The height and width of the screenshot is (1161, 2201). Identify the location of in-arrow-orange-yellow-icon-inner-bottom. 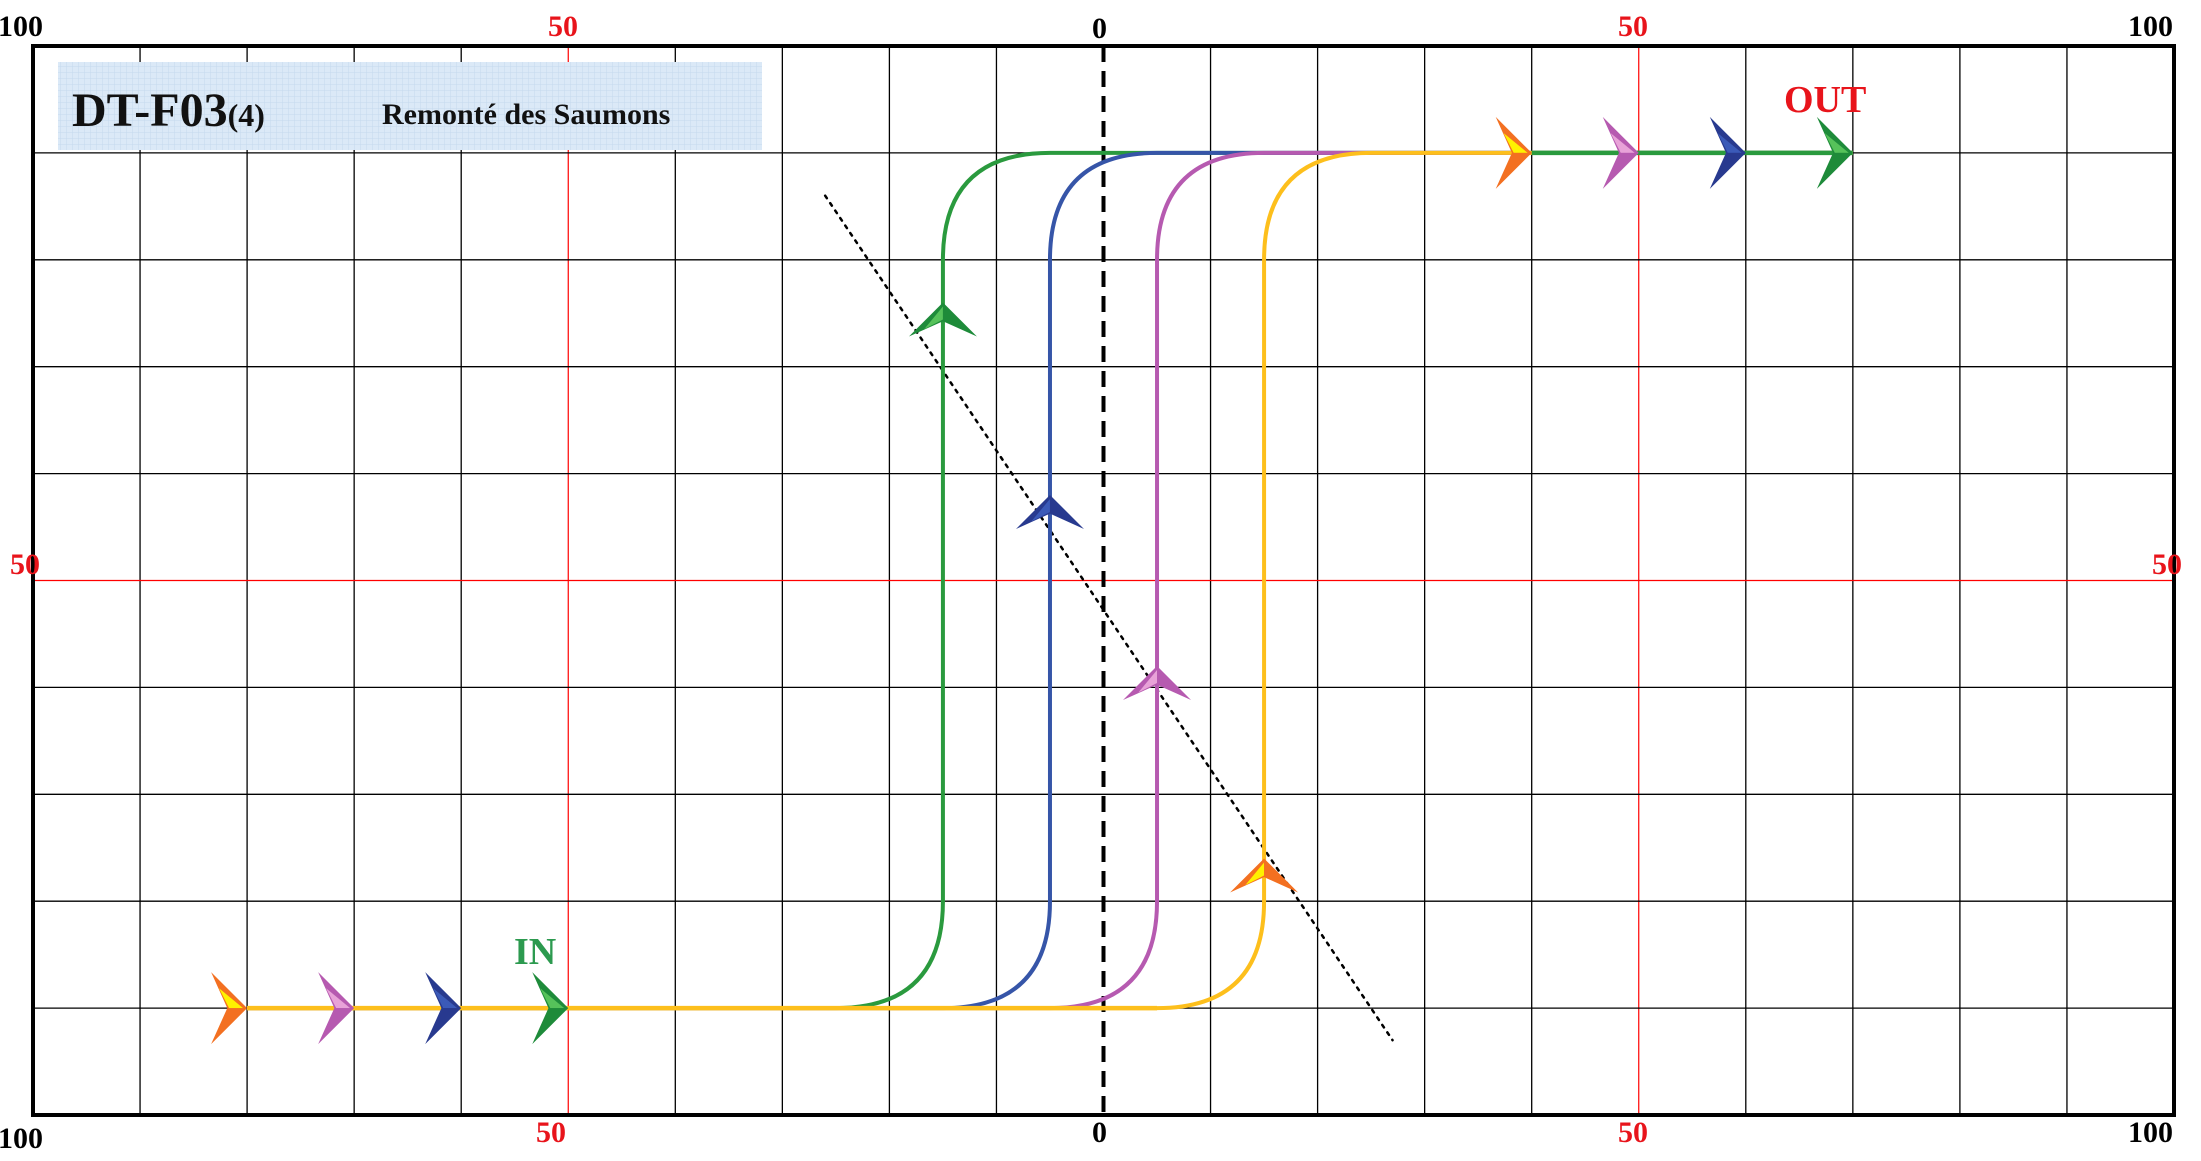
(231, 1018).